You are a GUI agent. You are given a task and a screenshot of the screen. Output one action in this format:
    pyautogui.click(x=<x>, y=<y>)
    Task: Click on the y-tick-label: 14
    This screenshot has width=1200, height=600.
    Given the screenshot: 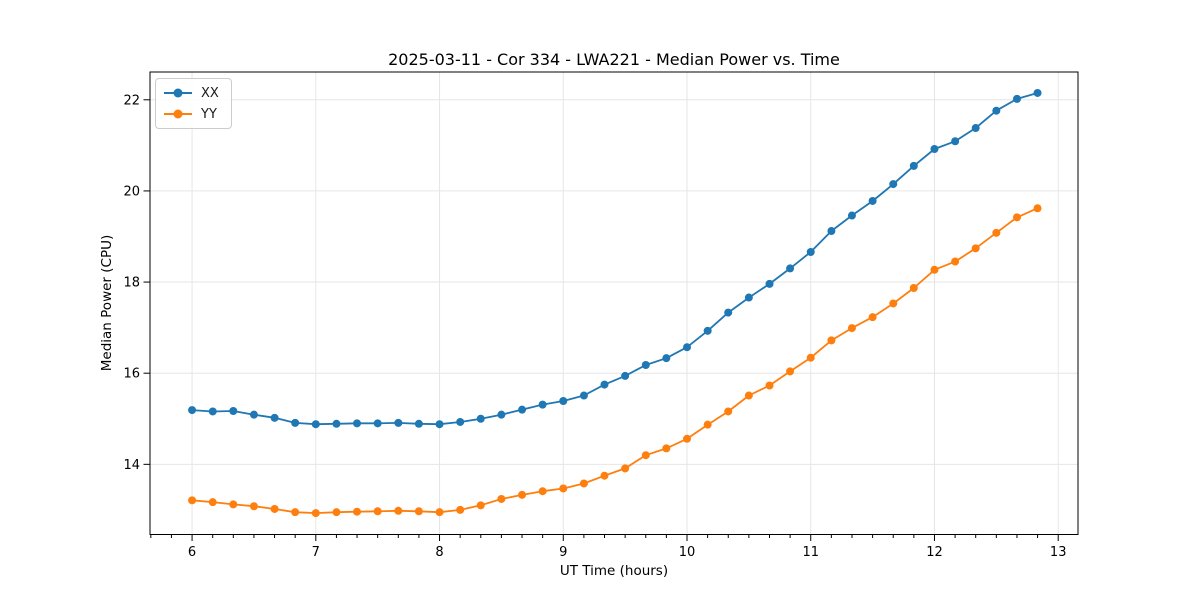 What is the action you would take?
    pyautogui.click(x=131, y=465)
    